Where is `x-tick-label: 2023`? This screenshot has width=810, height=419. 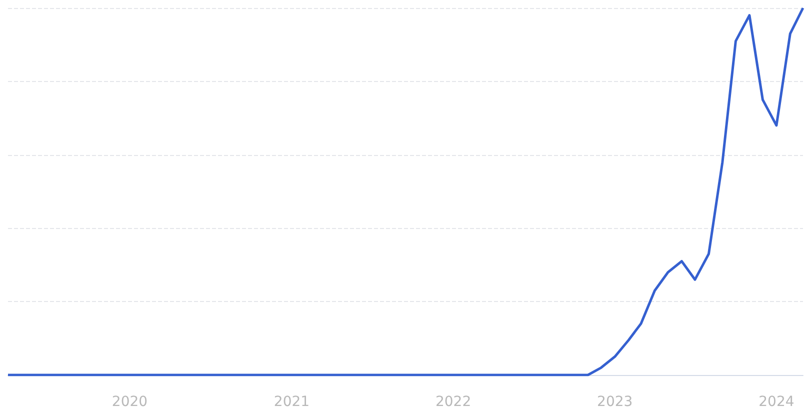 x-tick-label: 2023 is located at coordinates (615, 402).